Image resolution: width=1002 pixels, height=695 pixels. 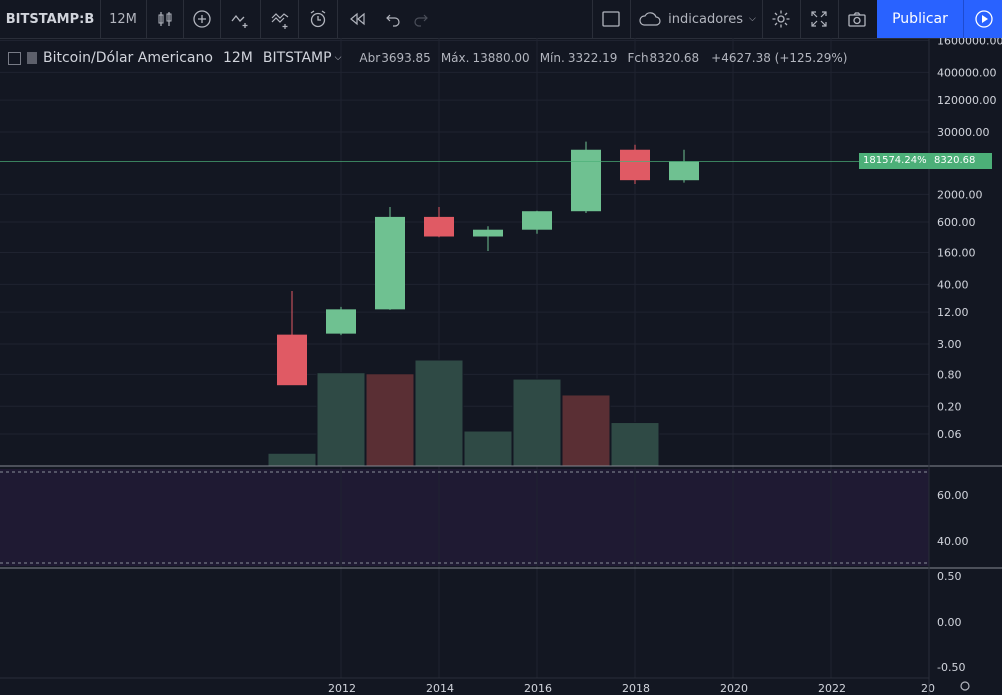 What do you see at coordinates (895, 161) in the screenshot?
I see `percent-tag: 181574.24%` at bounding box center [895, 161].